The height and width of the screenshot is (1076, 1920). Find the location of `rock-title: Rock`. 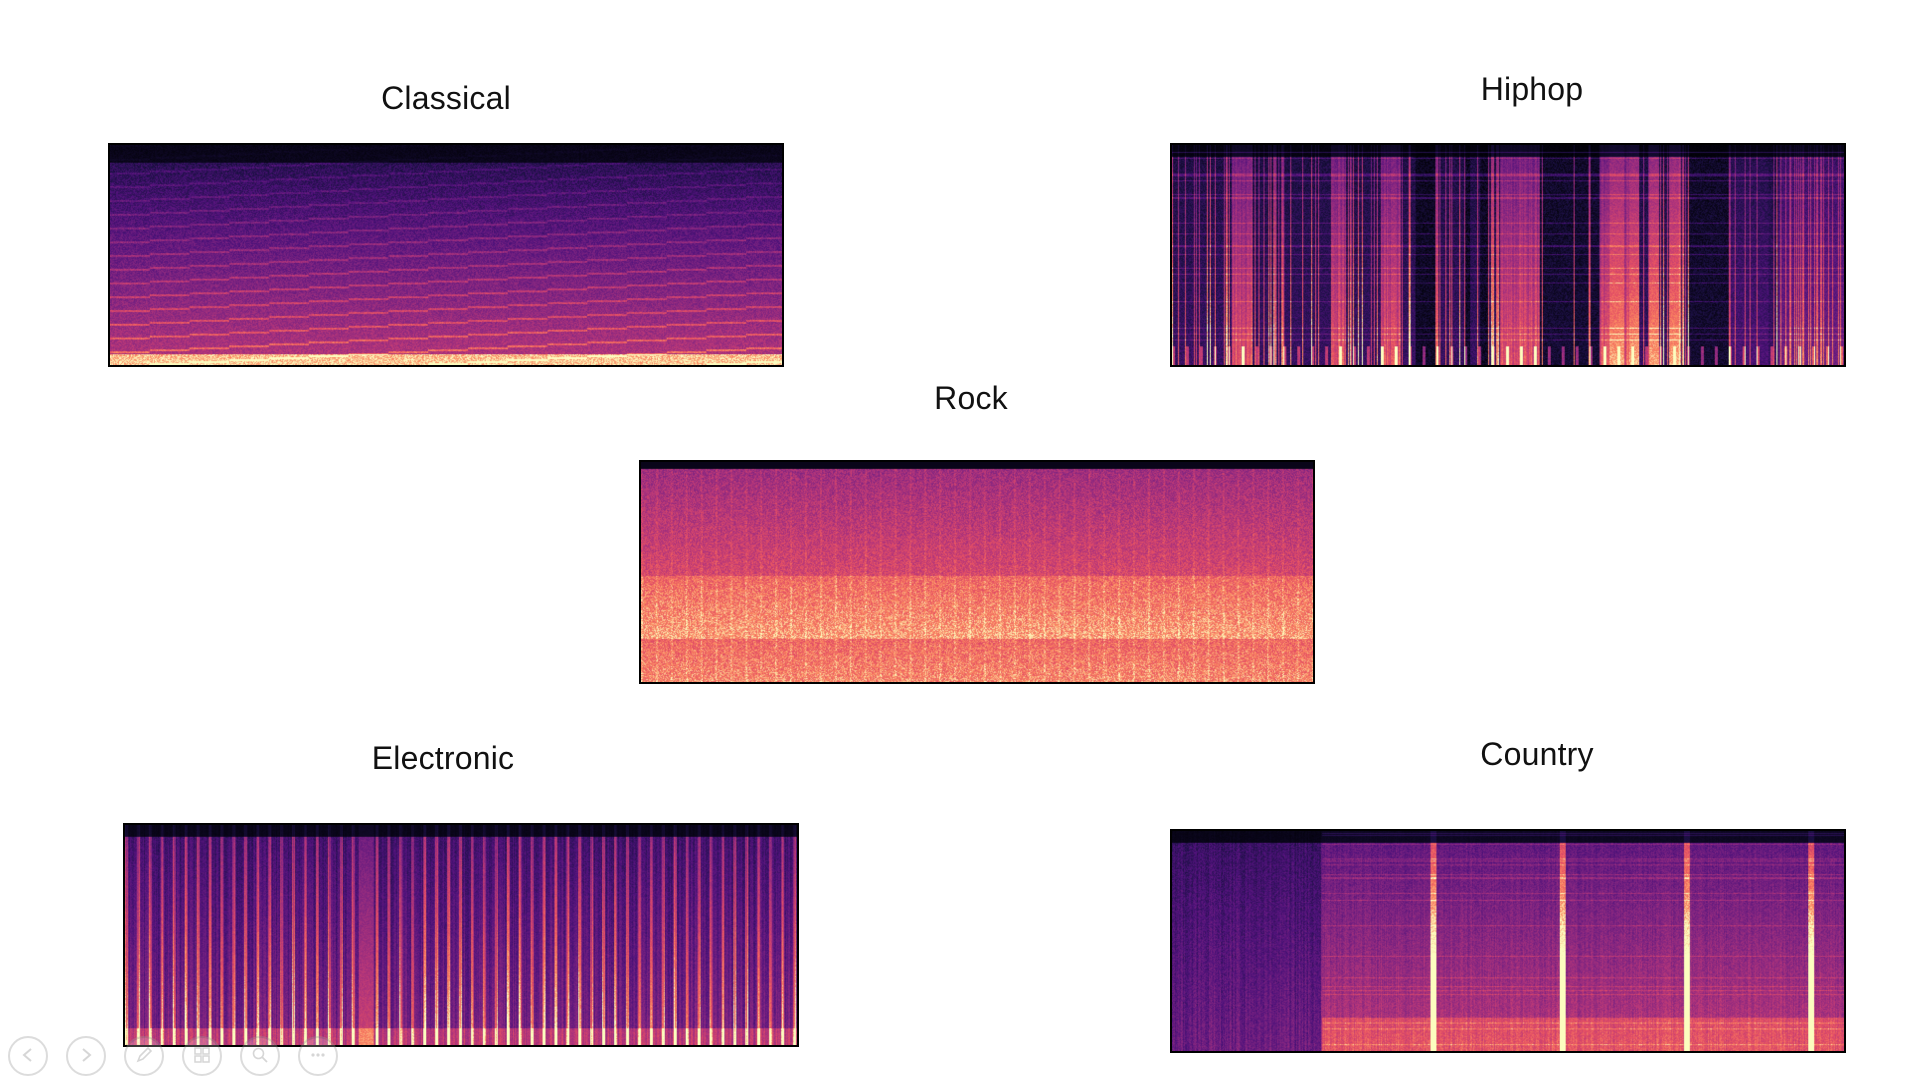

rock-title: Rock is located at coordinates (971, 398).